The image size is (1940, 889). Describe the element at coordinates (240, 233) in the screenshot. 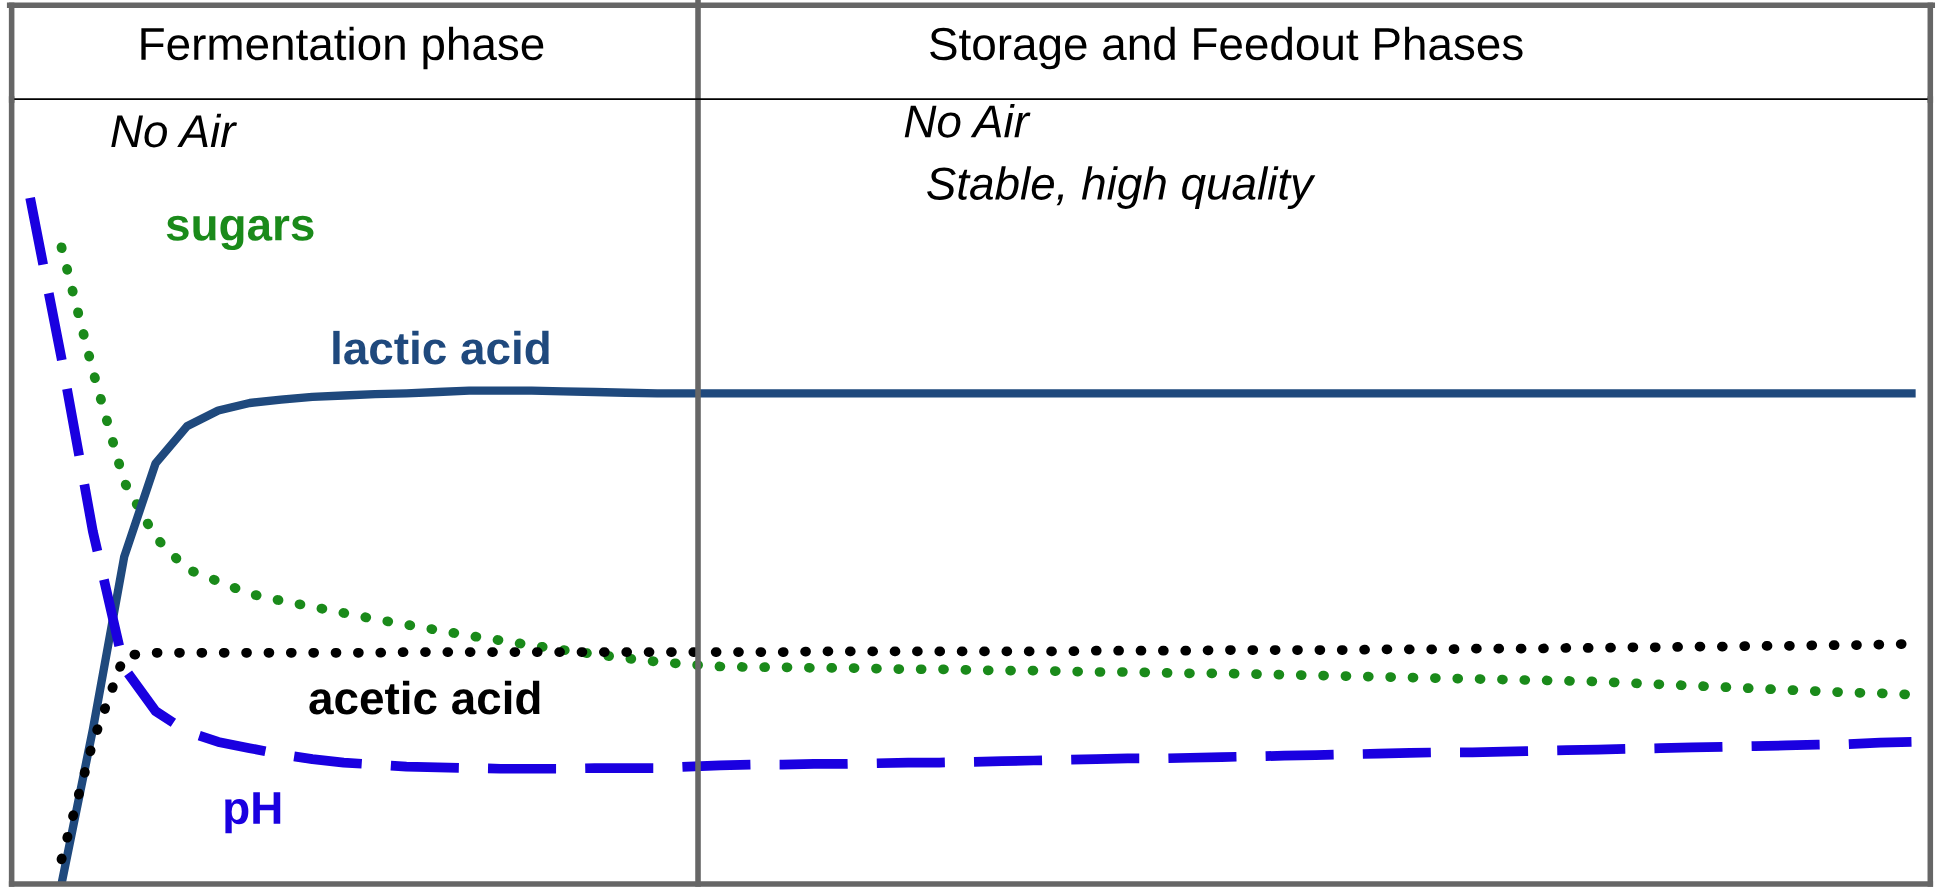

I see `text: sugars` at that location.